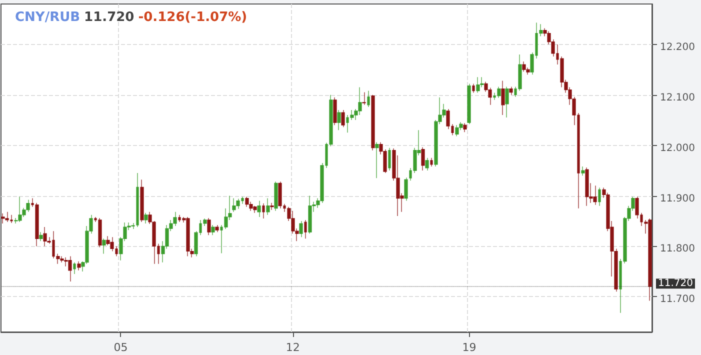 The image size is (701, 355). Describe the element at coordinates (677, 249) in the screenshot. I see `y-tick-label: 11.800` at that location.